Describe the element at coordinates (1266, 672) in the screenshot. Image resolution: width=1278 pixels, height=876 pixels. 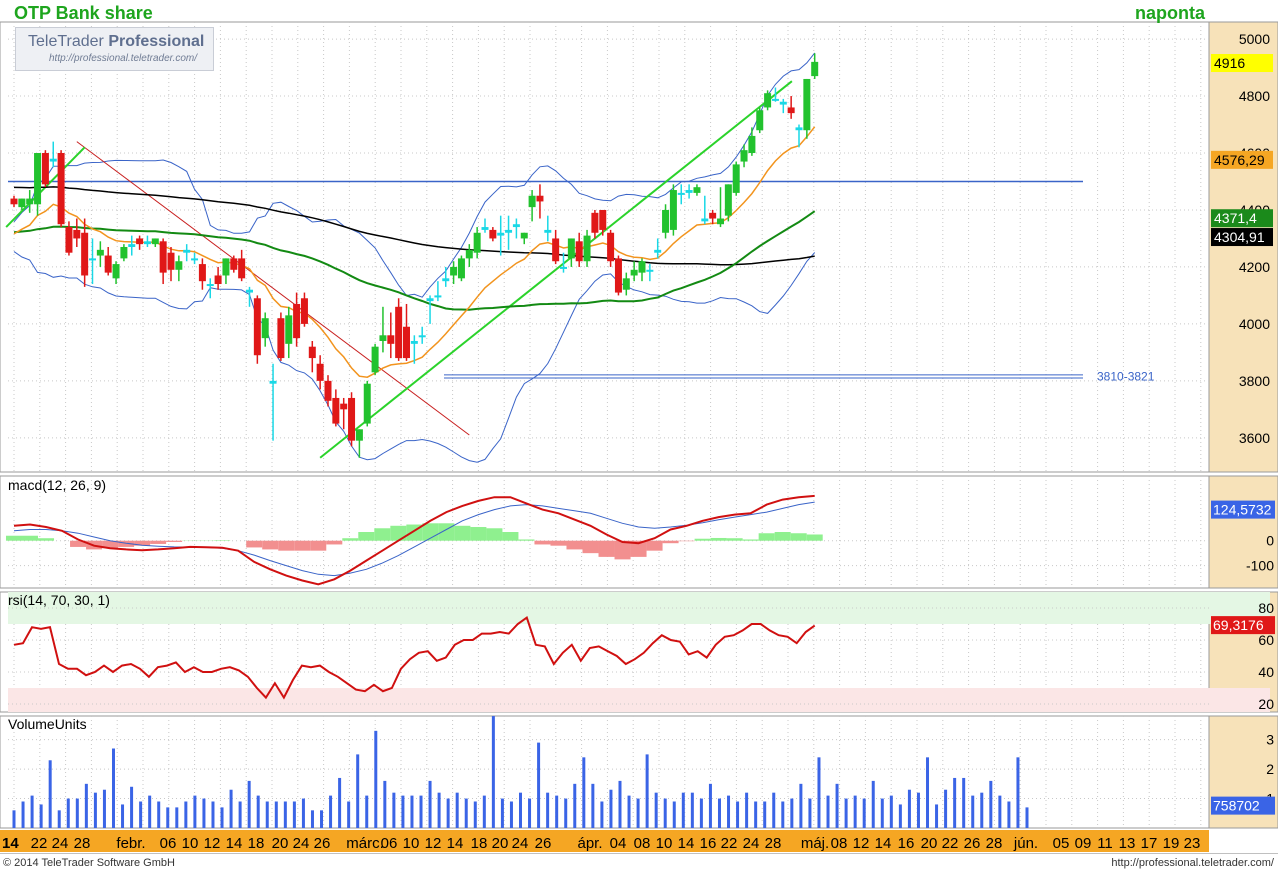
I see `rsi-tick-40: 40` at that location.